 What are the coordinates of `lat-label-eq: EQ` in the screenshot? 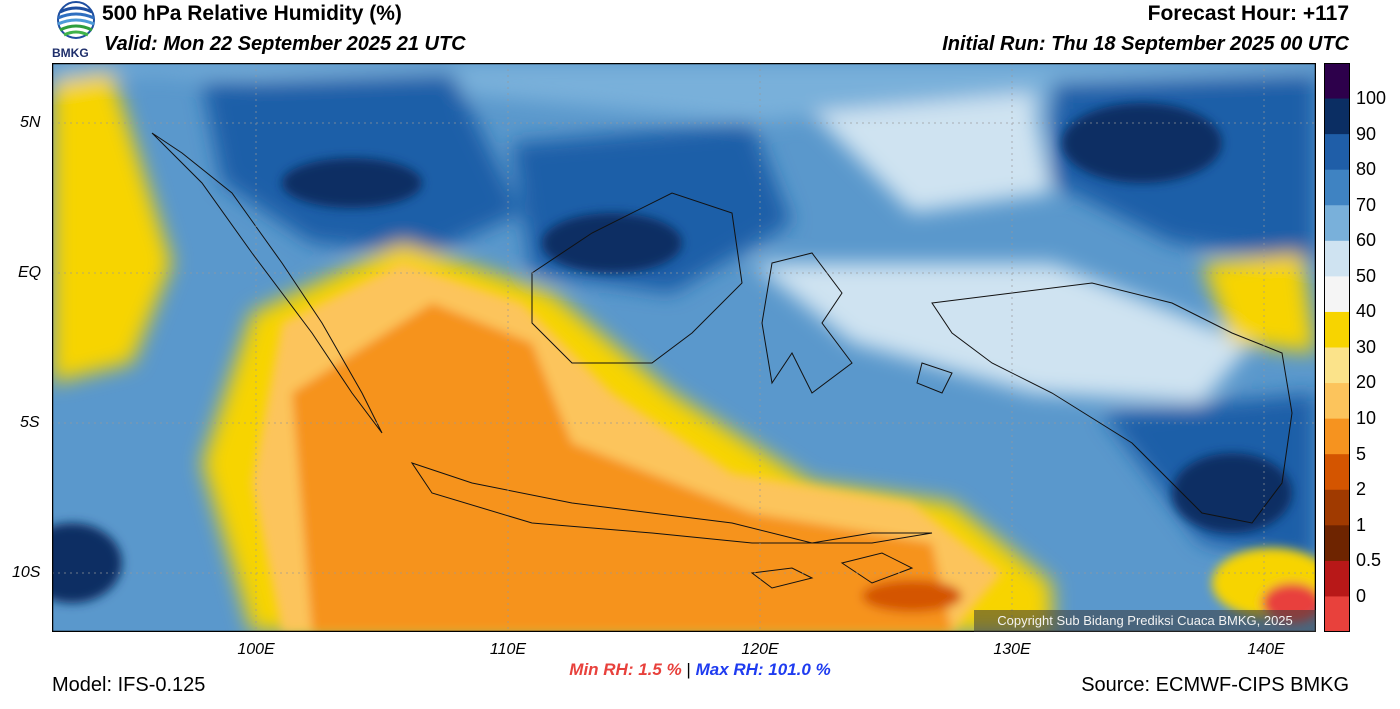 It's located at (30, 272).